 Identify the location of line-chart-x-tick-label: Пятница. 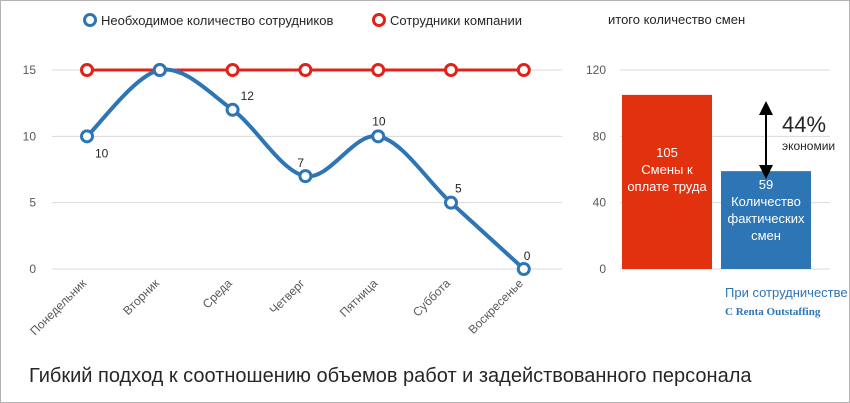
(359, 298).